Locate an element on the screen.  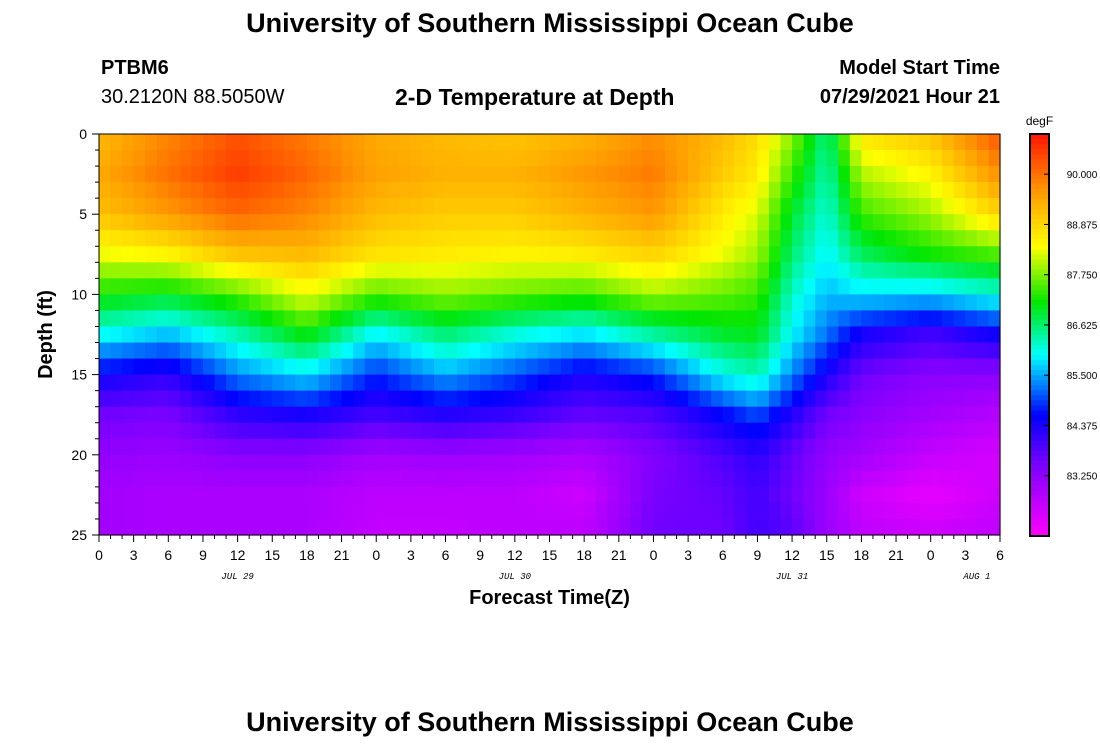
x-tick-label: 21 is located at coordinates (619, 555).